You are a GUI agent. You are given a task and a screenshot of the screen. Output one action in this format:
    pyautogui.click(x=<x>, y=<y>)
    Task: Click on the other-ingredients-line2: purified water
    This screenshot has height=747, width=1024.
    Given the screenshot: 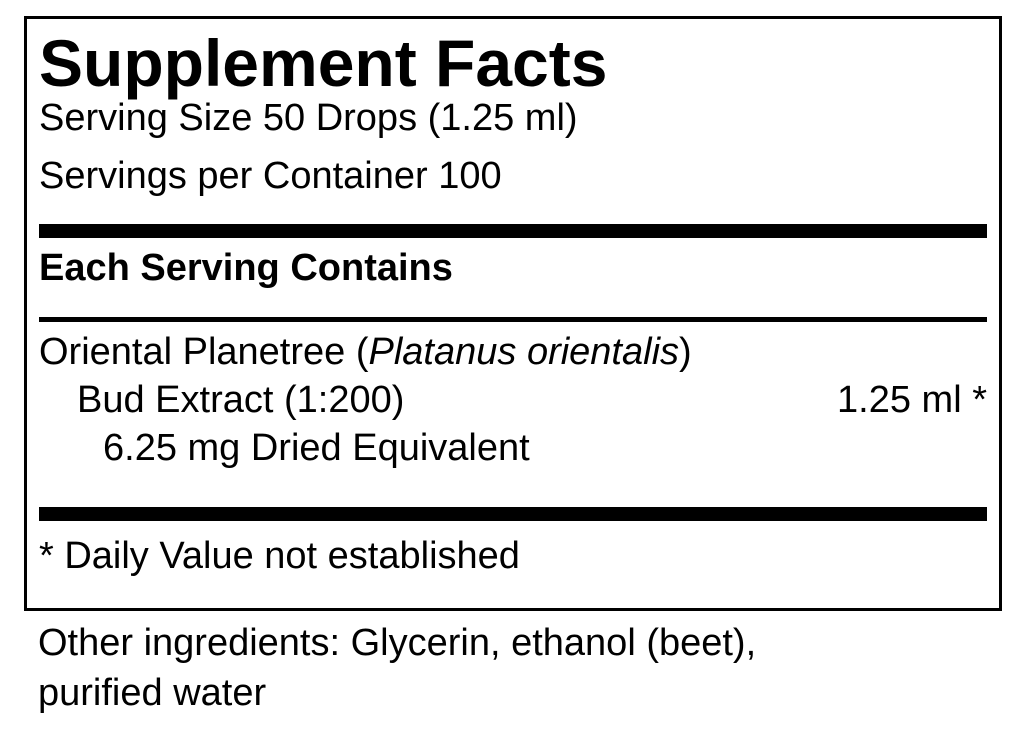 What is the action you would take?
    pyautogui.click(x=152, y=693)
    